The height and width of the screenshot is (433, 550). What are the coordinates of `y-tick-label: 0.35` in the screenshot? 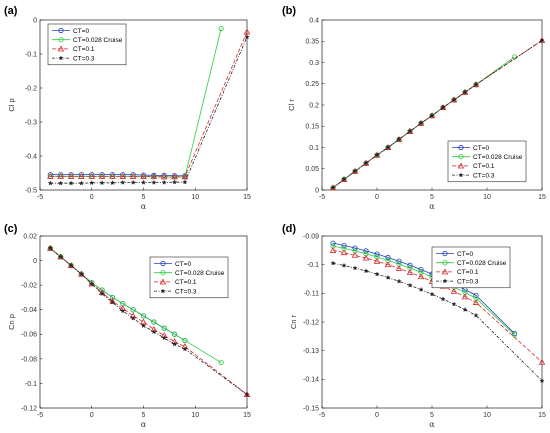 It's located at (312, 42).